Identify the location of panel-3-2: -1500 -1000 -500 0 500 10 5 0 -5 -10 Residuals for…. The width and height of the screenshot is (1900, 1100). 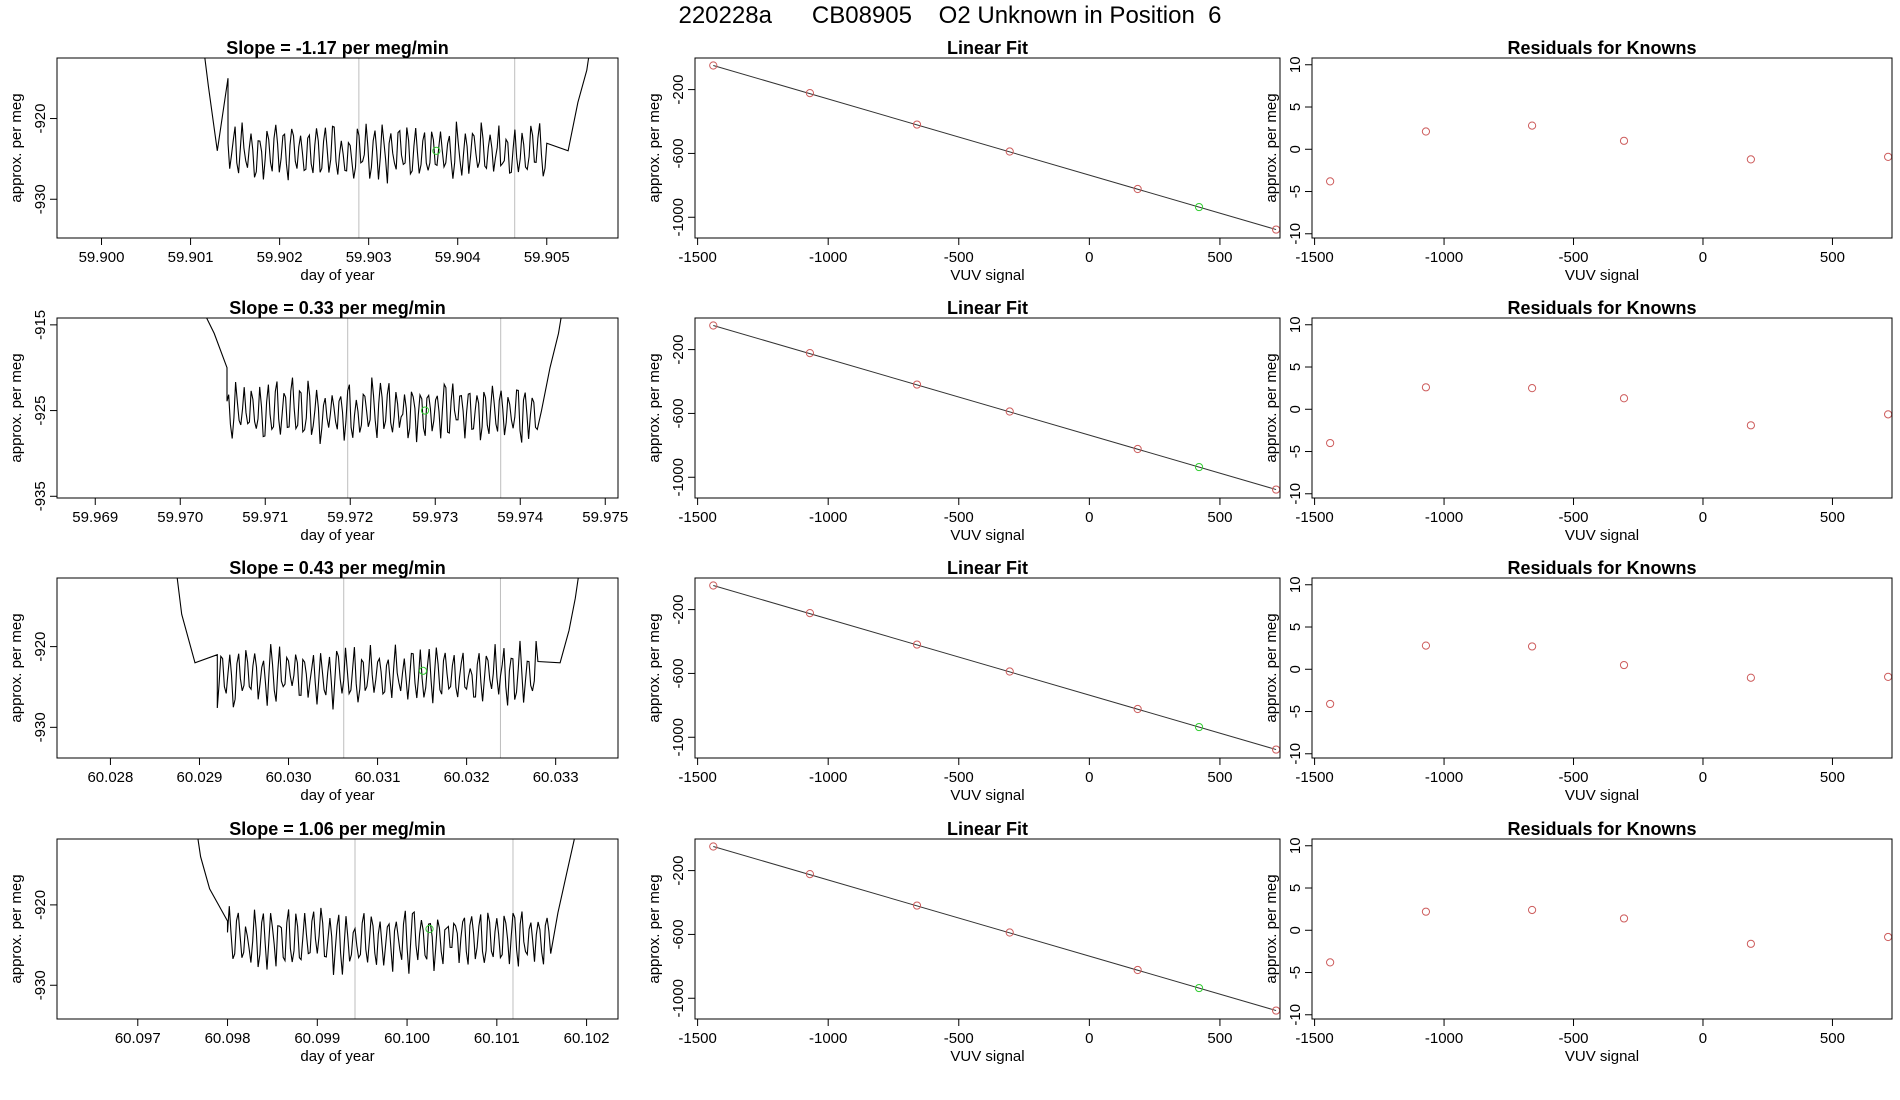
(1578, 942).